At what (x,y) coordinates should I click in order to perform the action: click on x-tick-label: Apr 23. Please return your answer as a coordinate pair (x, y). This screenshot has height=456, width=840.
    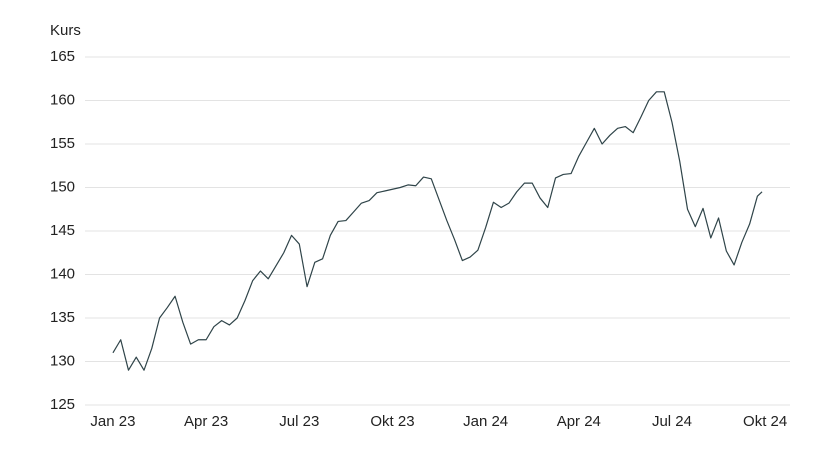
    Looking at the image, I should click on (206, 421).